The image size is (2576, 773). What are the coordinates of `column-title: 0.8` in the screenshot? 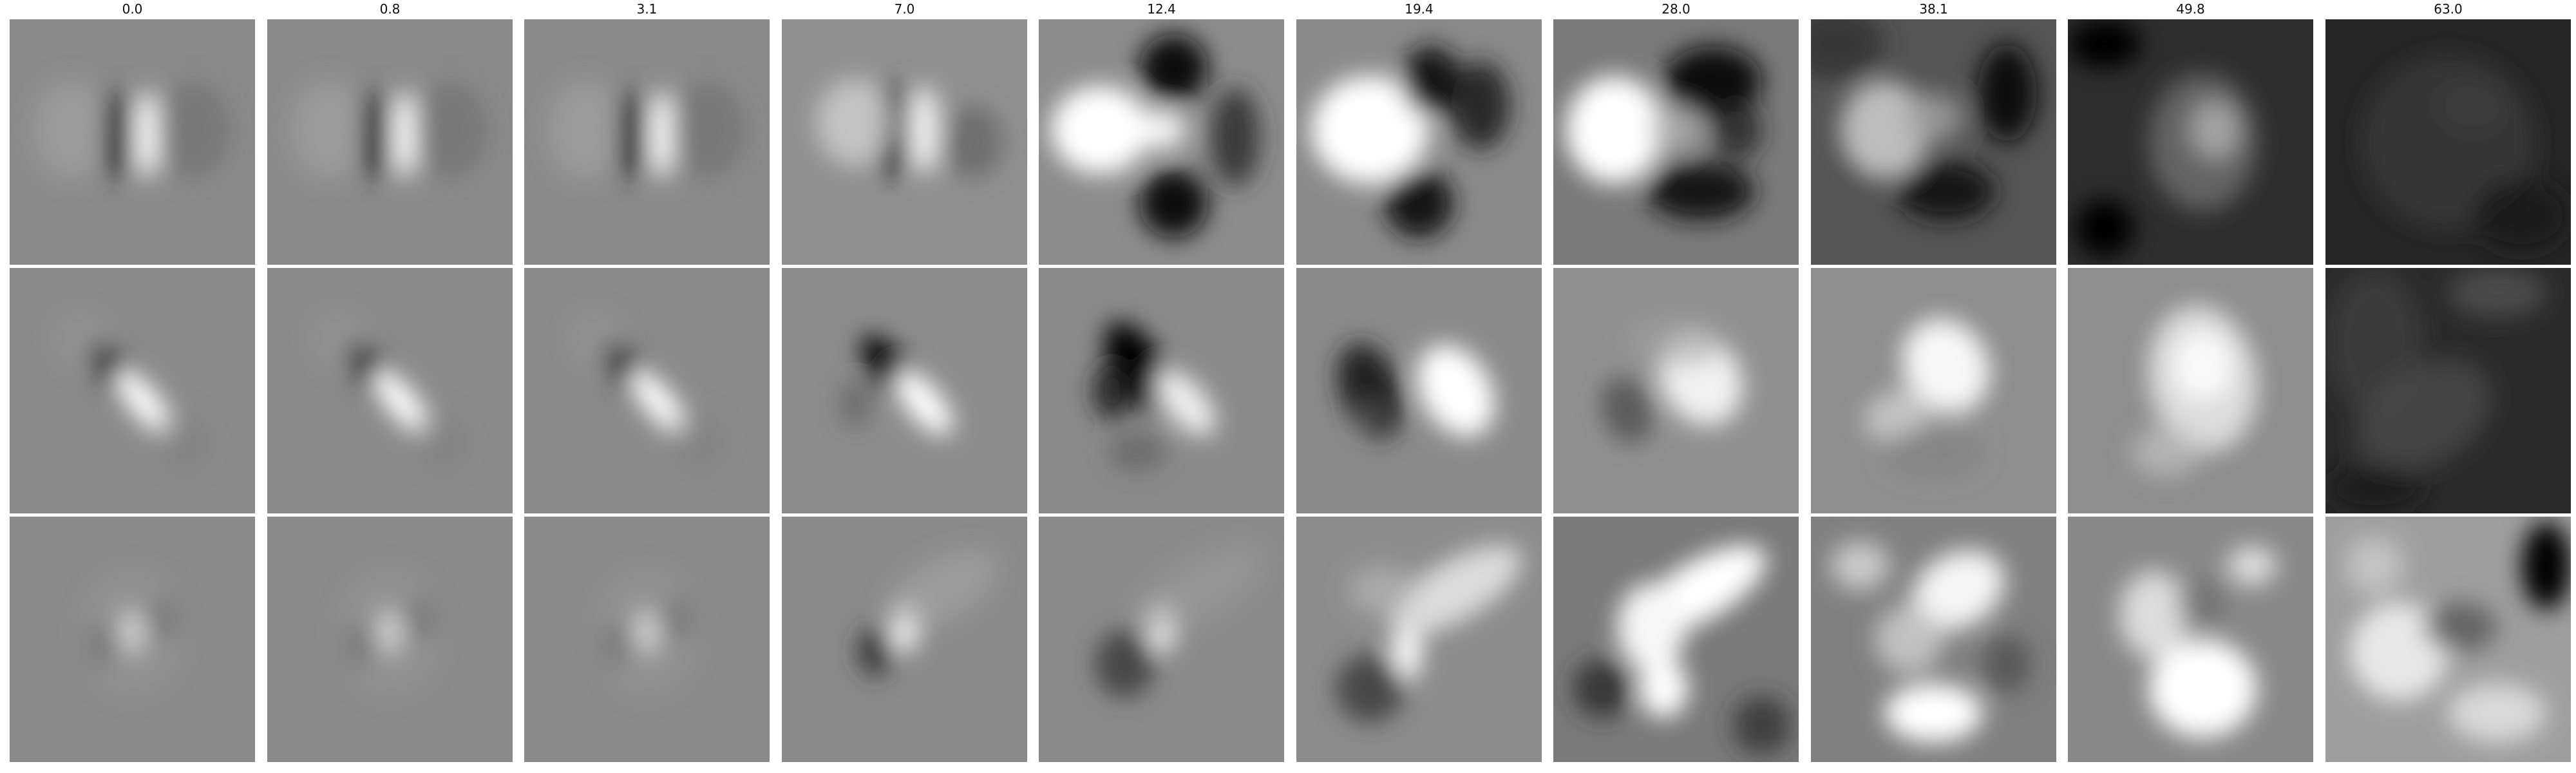 It's located at (390, 9).